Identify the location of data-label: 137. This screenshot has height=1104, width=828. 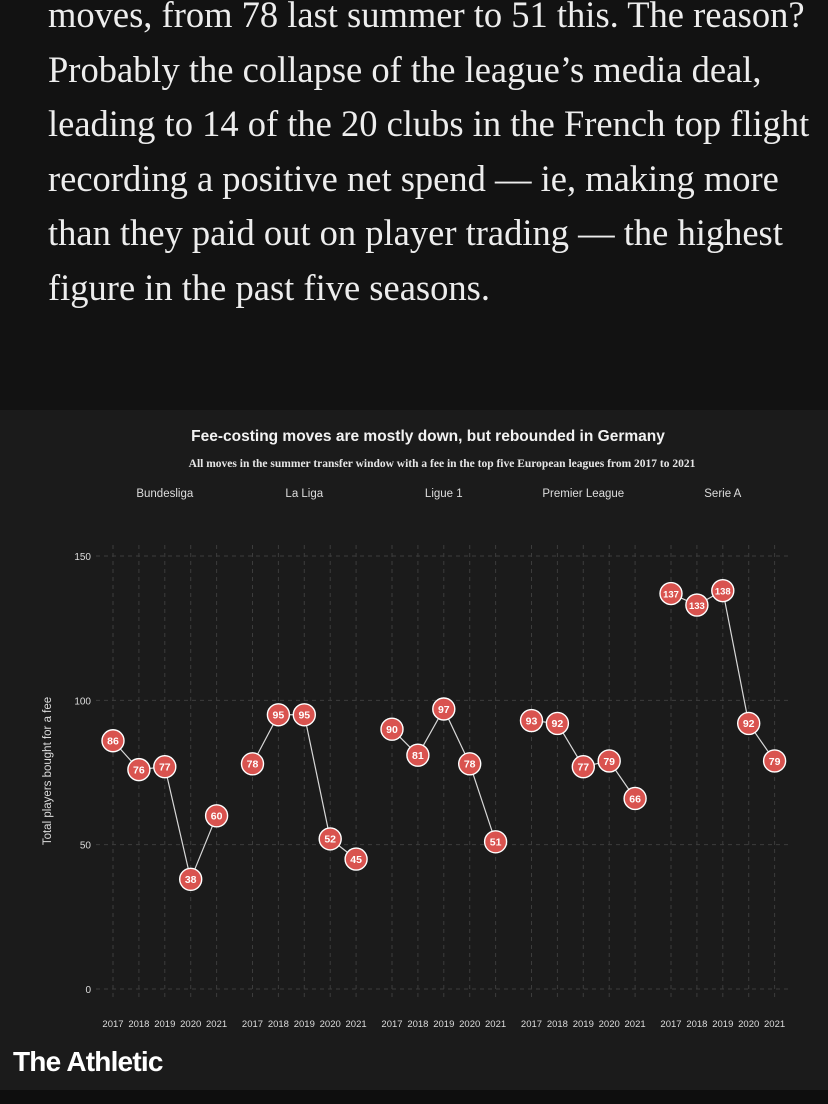
(671, 594).